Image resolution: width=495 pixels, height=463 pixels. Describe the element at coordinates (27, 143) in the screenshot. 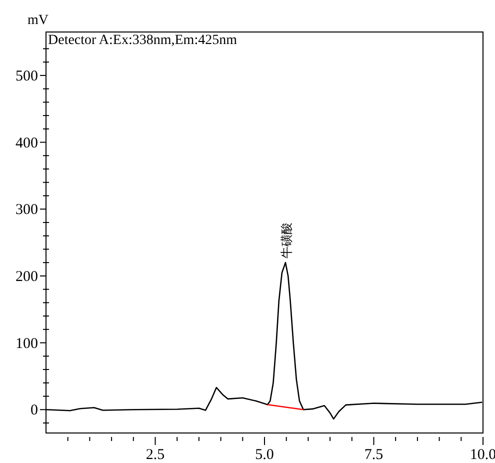

I see `y-tick-label: 400` at that location.